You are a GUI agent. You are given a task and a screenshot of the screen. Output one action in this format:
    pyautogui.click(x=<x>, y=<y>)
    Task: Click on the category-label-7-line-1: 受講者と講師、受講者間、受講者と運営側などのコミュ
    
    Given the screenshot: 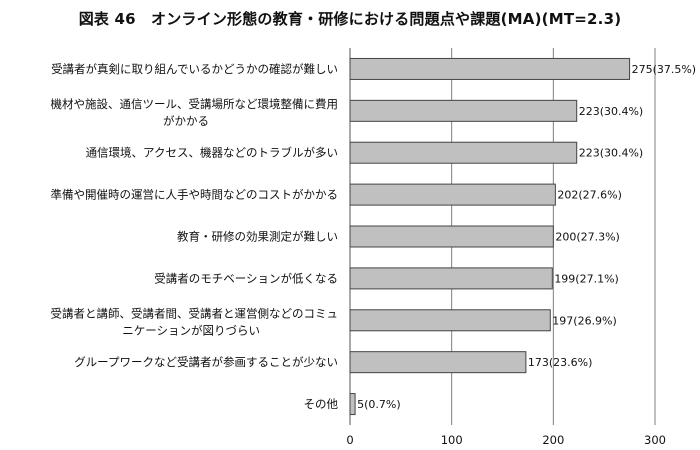 What is the action you would take?
    pyautogui.click(x=195, y=313)
    